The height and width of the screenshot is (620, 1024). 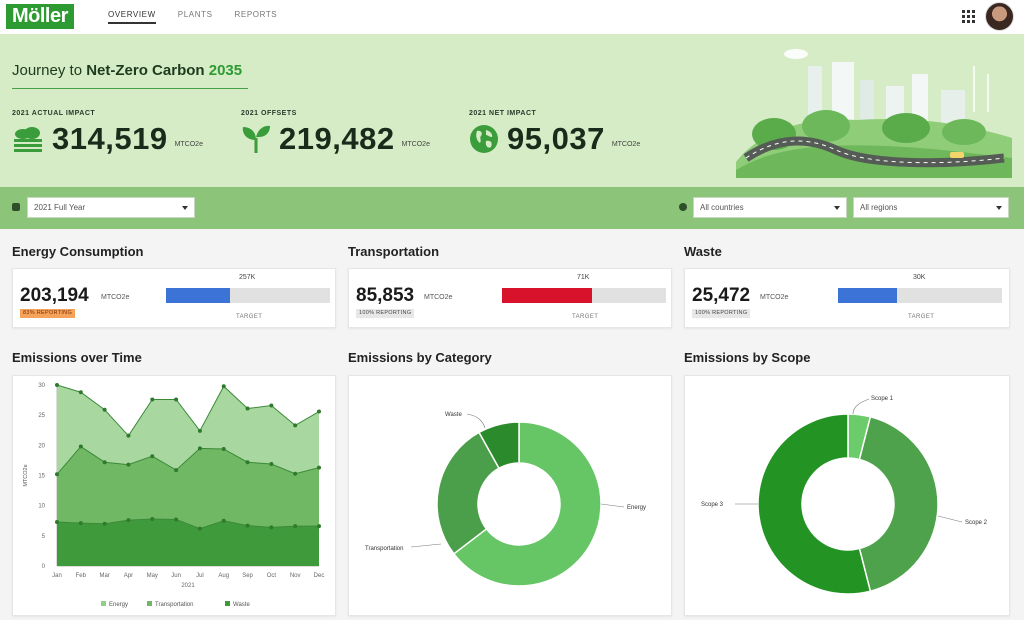 I want to click on waste-metric-card: 25,472 MTCO2e 100% REPORTING 30K TARGET, so click(x=847, y=298).